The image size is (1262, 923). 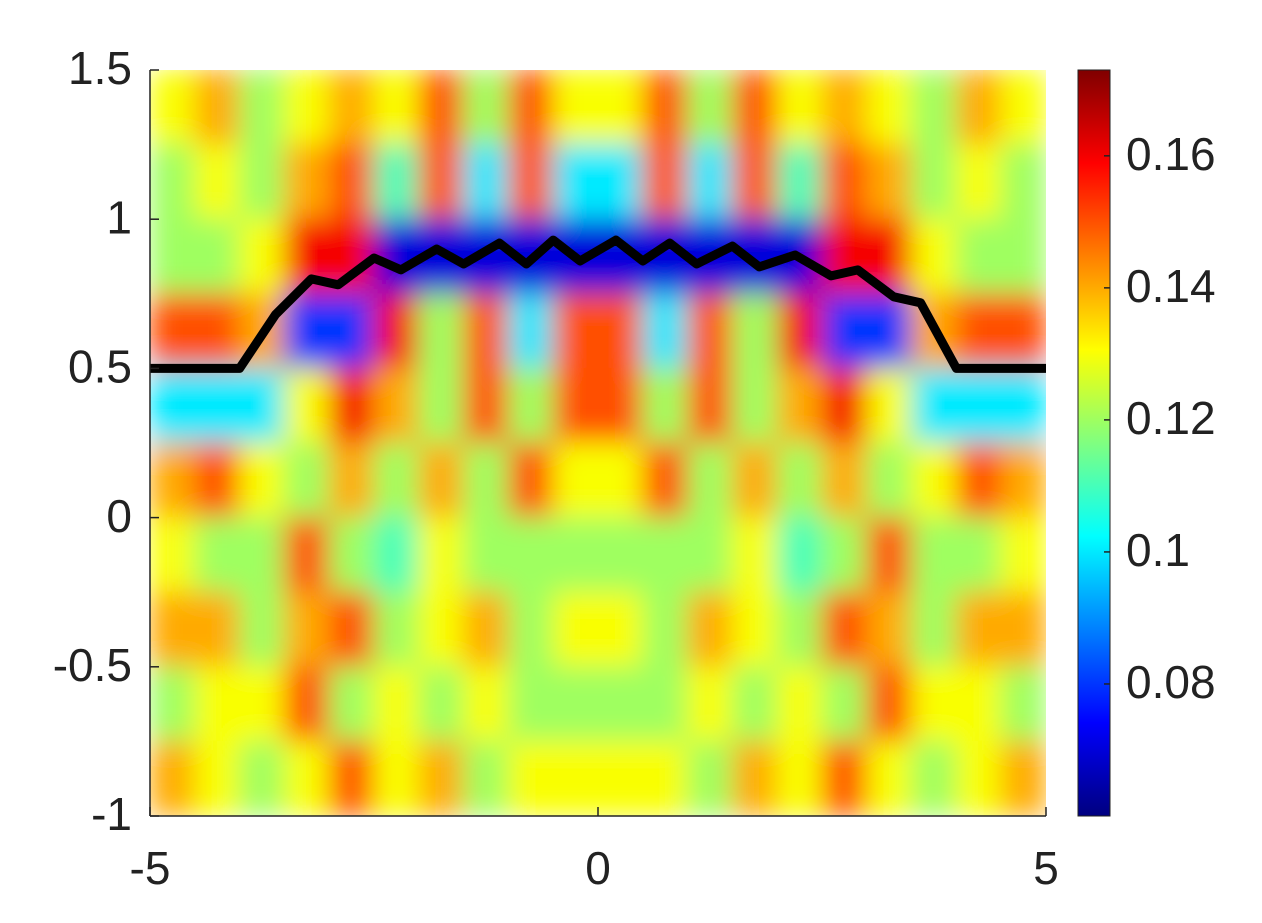 What do you see at coordinates (1094, 443) in the screenshot?
I see `colorbar` at bounding box center [1094, 443].